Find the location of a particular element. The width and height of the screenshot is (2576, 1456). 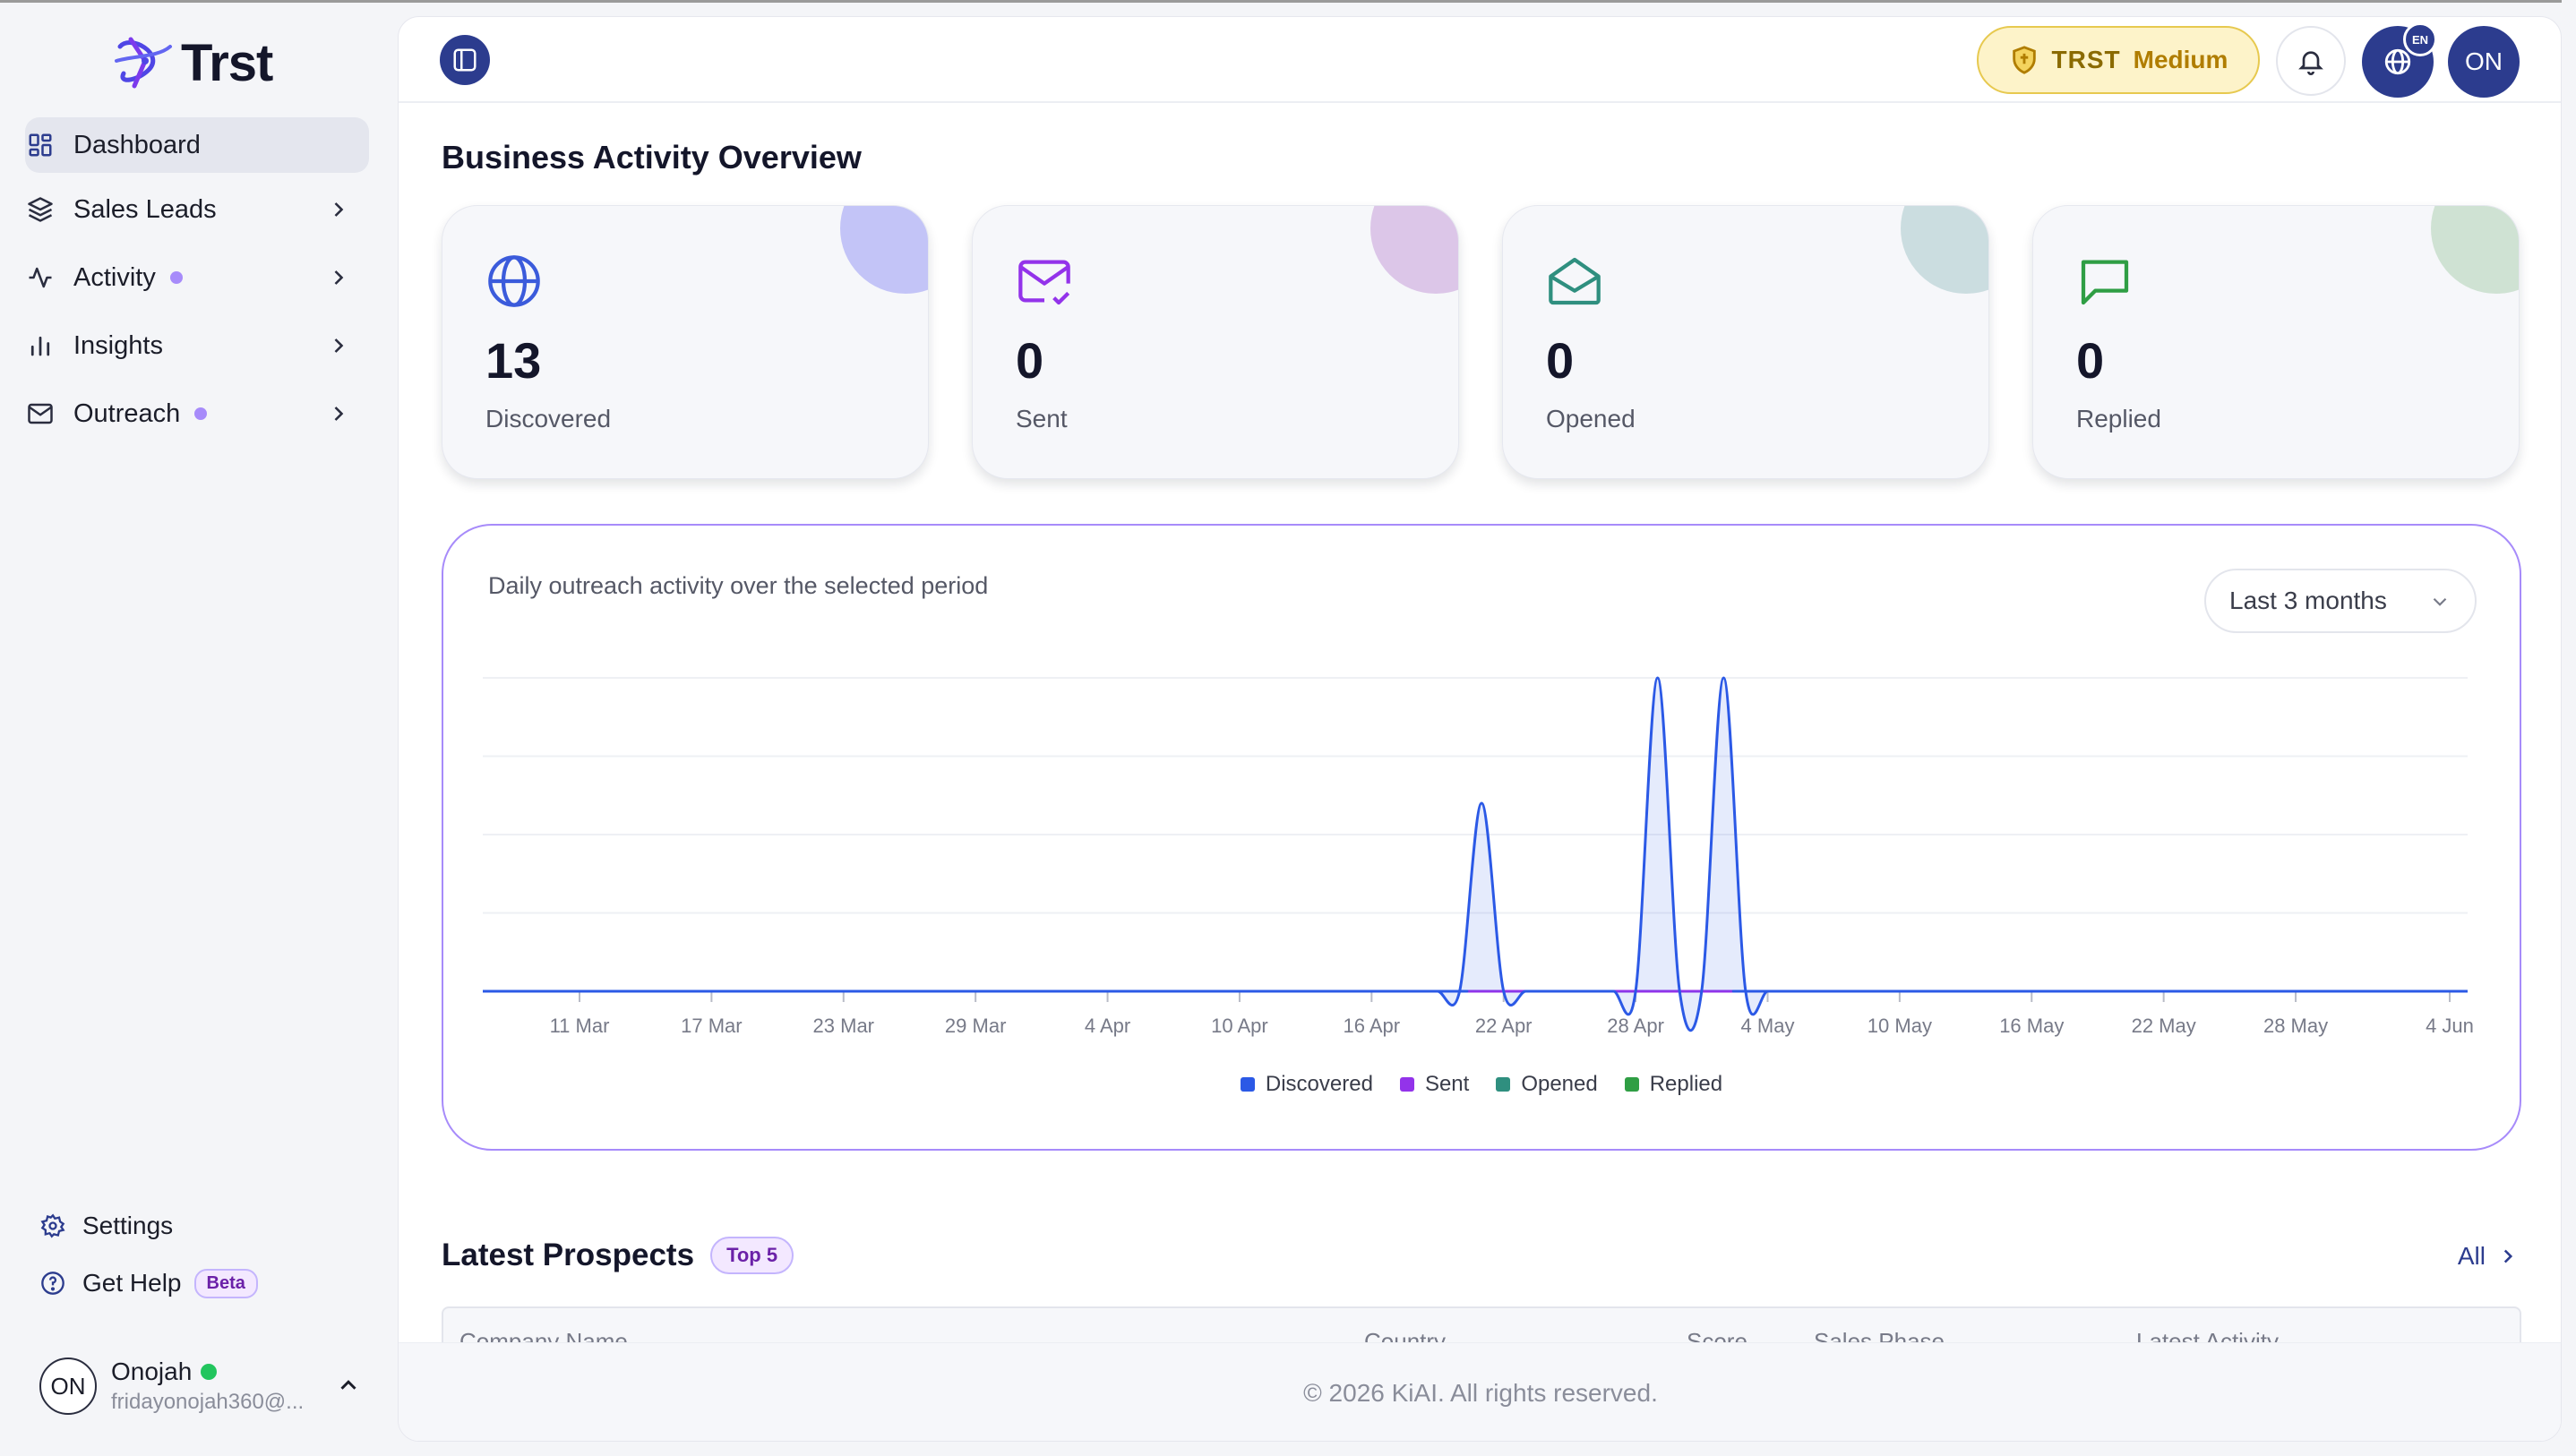

window-top-border is located at coordinates (1288, 1).